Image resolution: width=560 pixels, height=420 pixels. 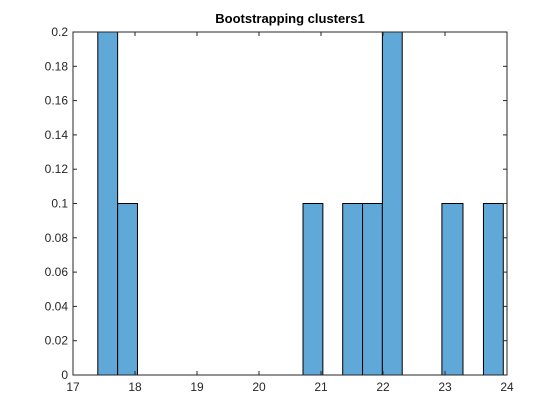 What do you see at coordinates (290, 18) in the screenshot?
I see `chart-title: Bootstrapping clusters1` at bounding box center [290, 18].